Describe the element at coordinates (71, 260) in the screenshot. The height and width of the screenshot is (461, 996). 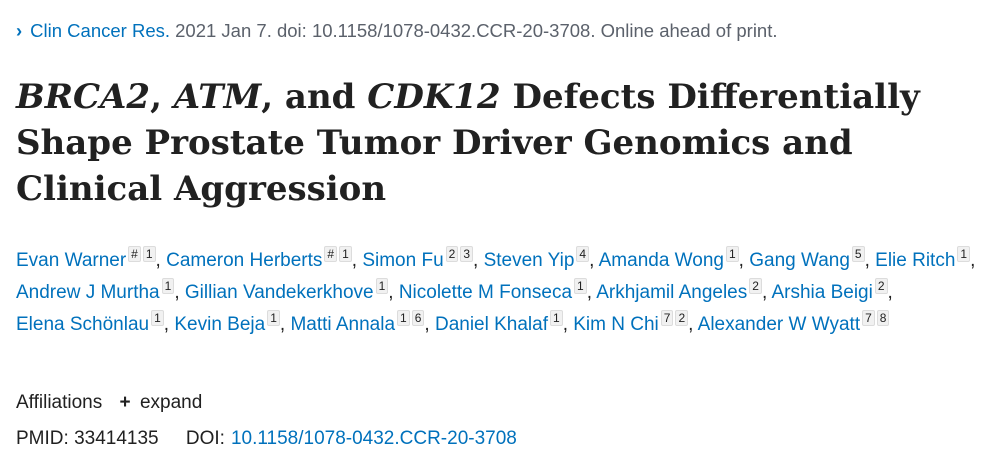
I see `author-name-link: Evan Warner` at that location.